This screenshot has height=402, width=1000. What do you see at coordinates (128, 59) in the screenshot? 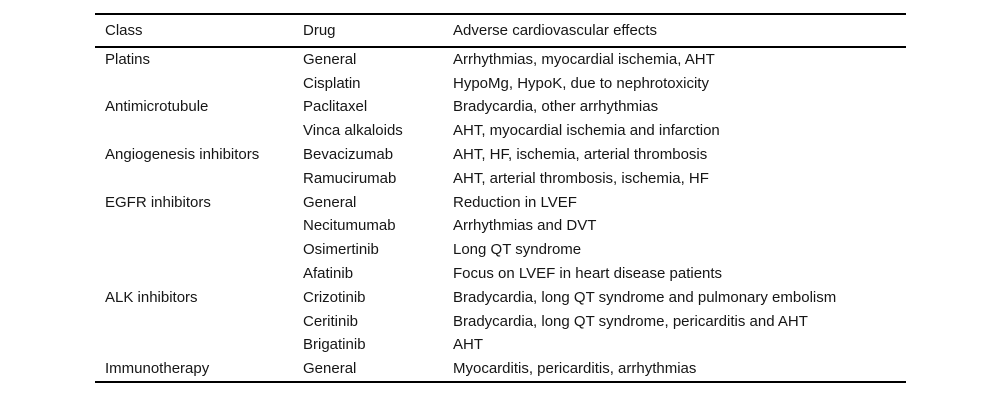
I see `class-cell: Platins` at bounding box center [128, 59].